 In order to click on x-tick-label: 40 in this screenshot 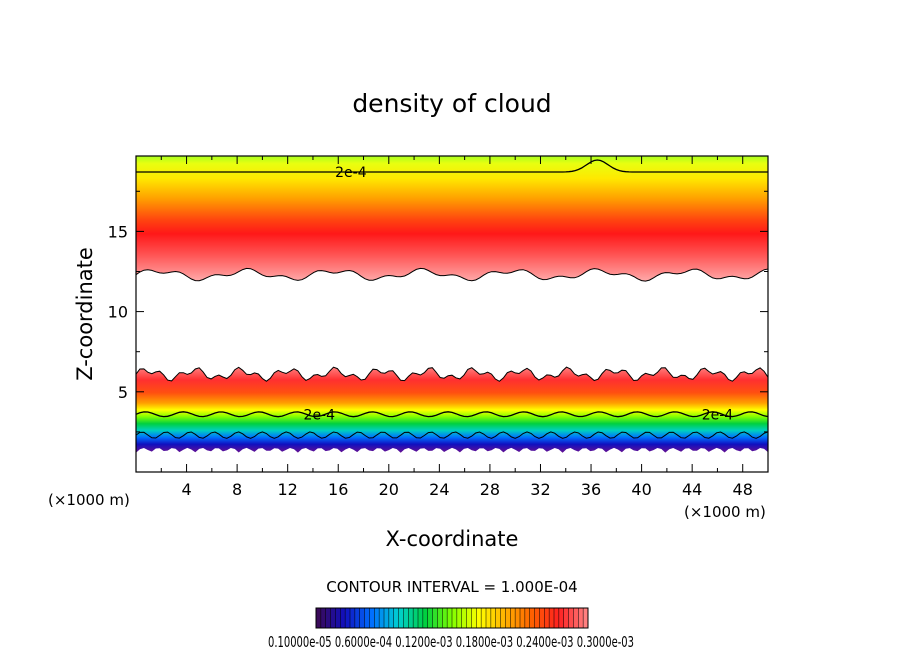, I will do `click(641, 489)`.